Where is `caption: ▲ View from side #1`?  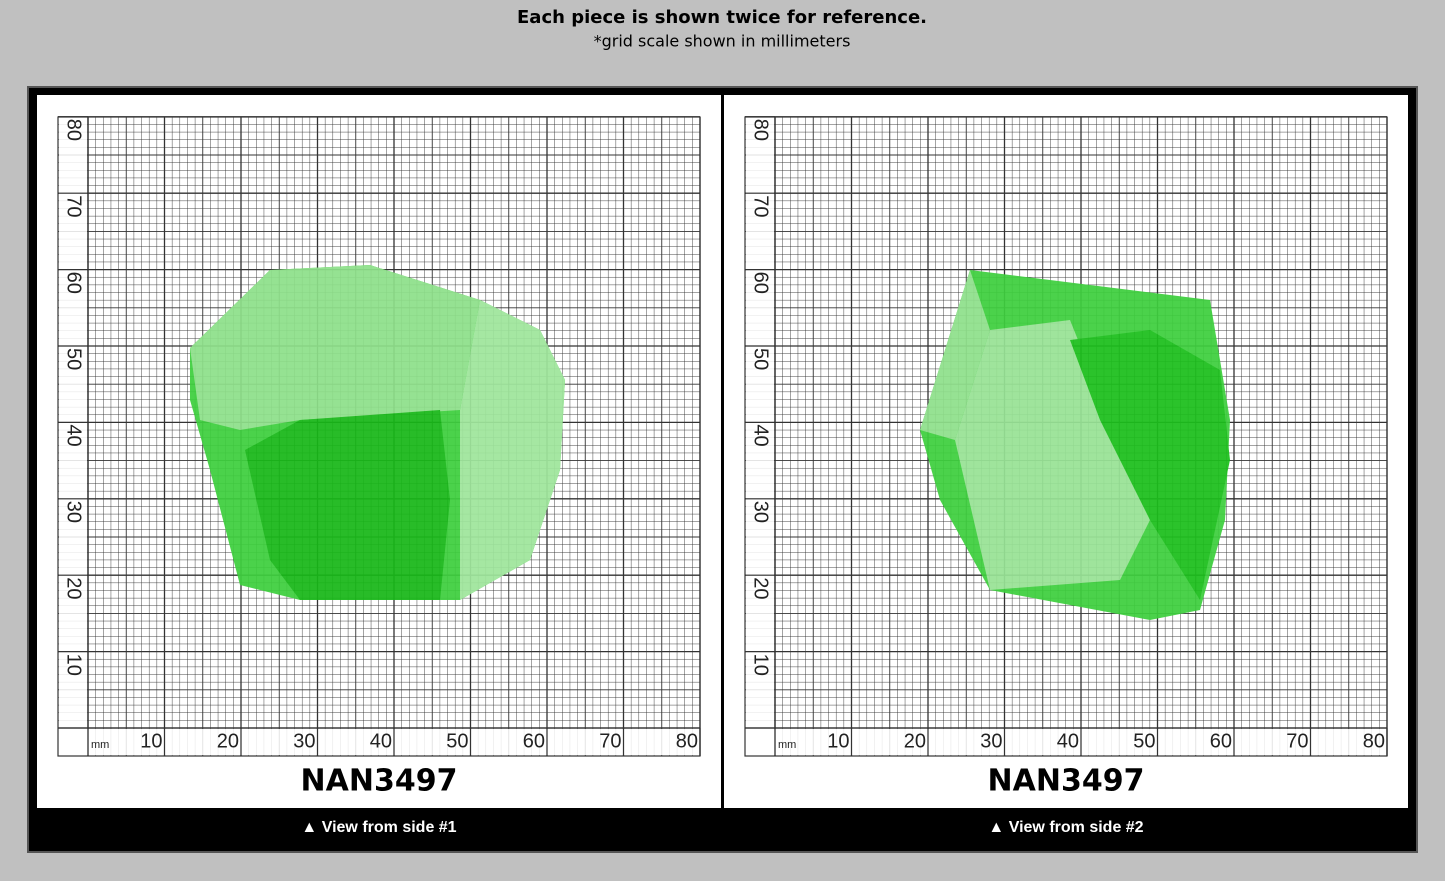
caption: ▲ View from side #1 is located at coordinates (378, 827).